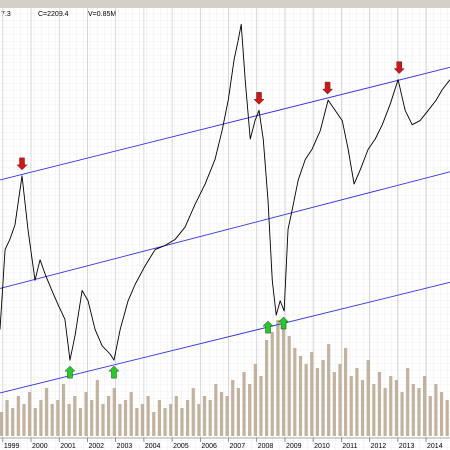 This screenshot has height=450, width=450. Describe the element at coordinates (153, 446) in the screenshot. I see `x-tick-label: 2004` at that location.